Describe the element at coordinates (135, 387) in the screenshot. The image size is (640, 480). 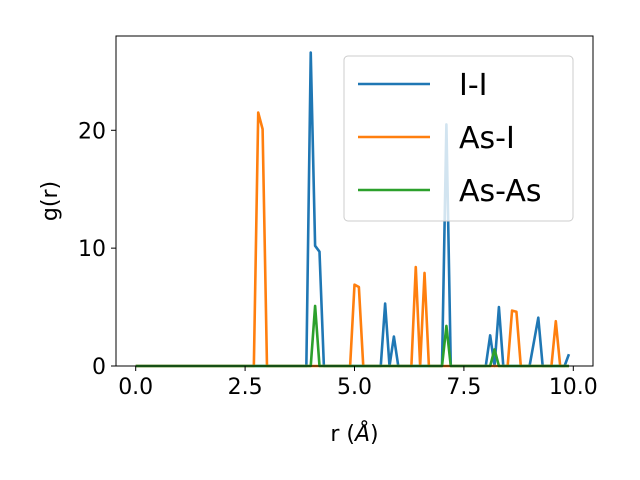
I see `x-tick-label: 0.0` at that location.